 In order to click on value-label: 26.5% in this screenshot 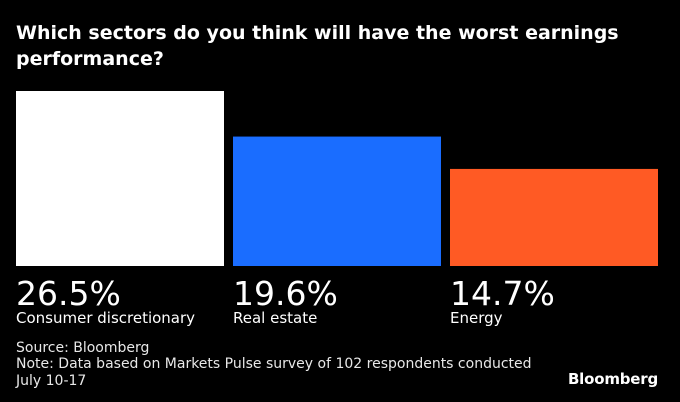, I will do `click(68, 293)`.